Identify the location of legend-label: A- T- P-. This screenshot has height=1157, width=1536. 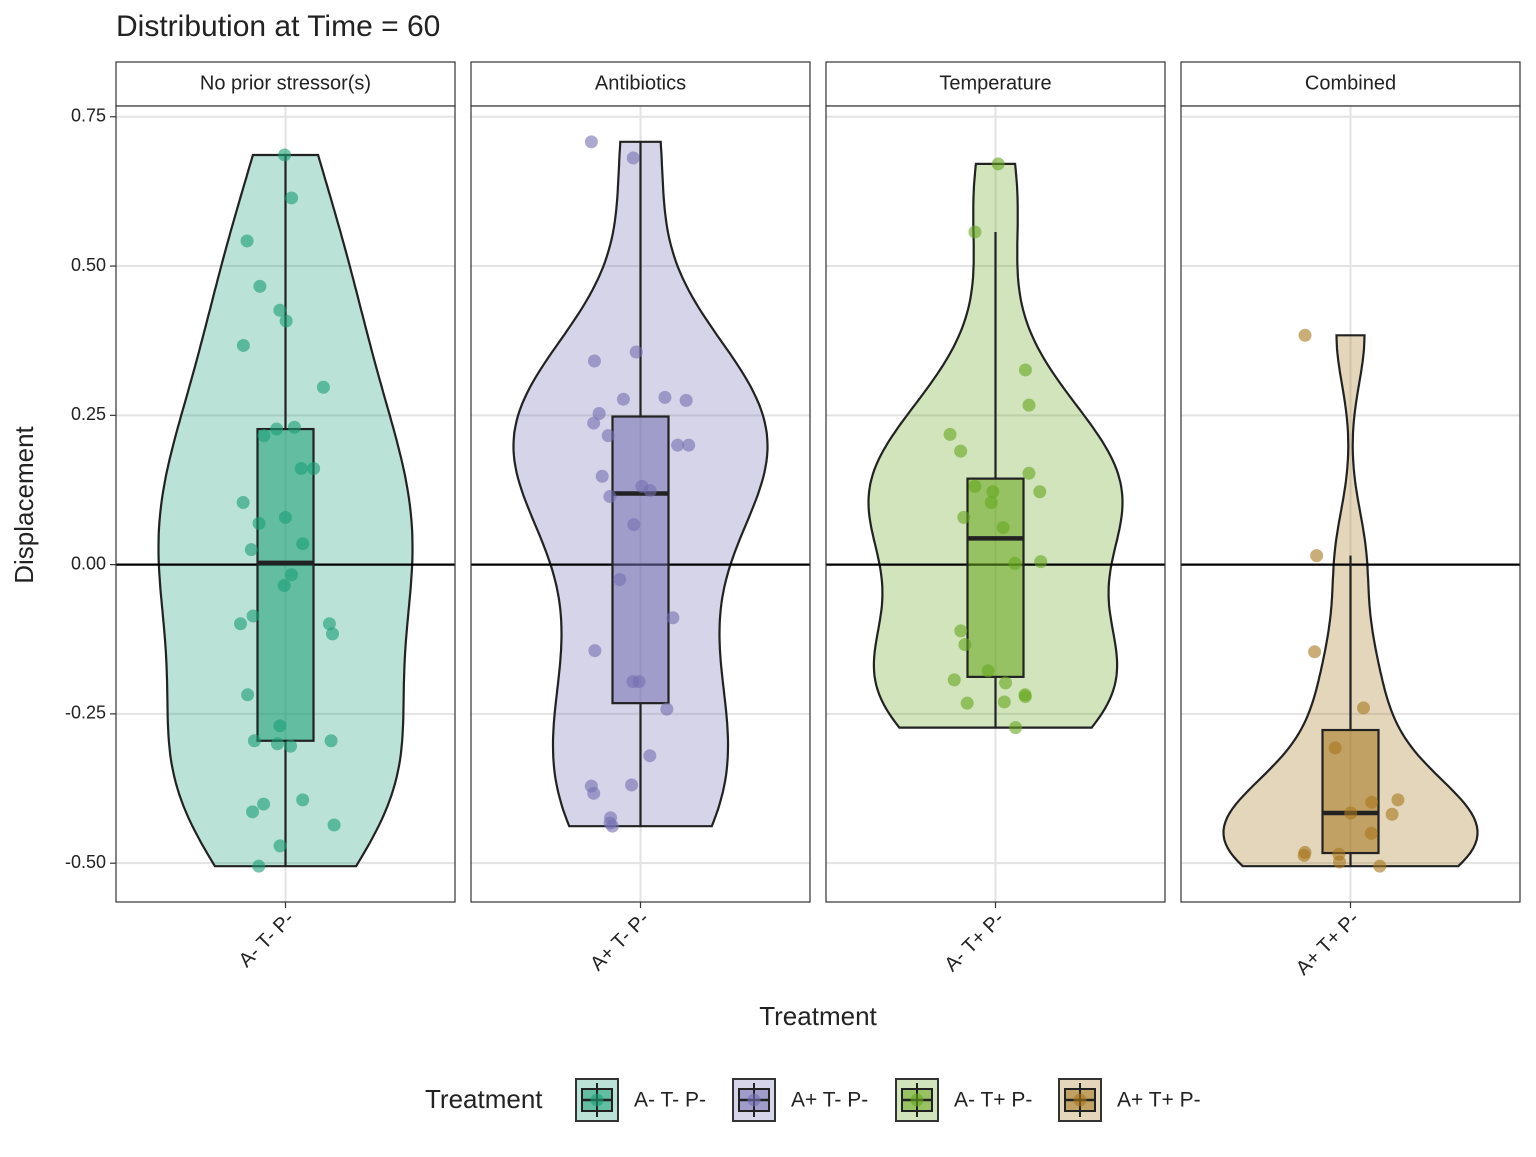
(670, 1100).